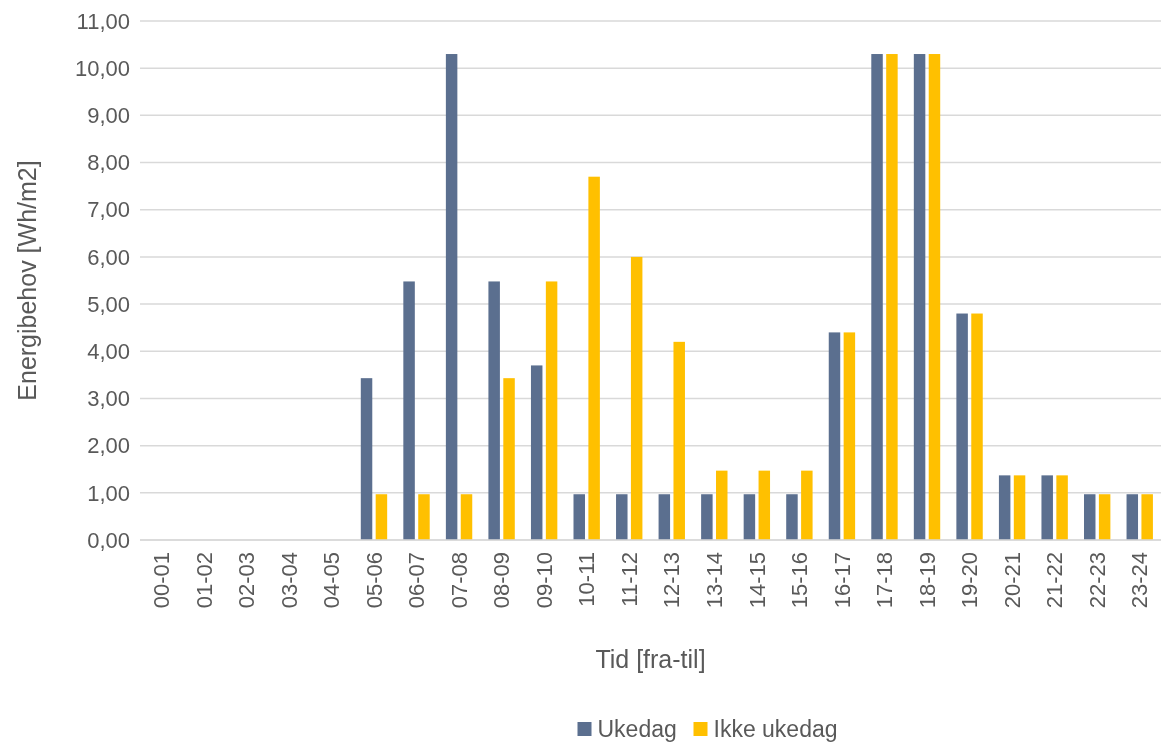 The width and height of the screenshot is (1167, 751). Describe the element at coordinates (27, 280) in the screenshot. I see `y-axis-title: Energibehov [Wh/m2]` at that location.